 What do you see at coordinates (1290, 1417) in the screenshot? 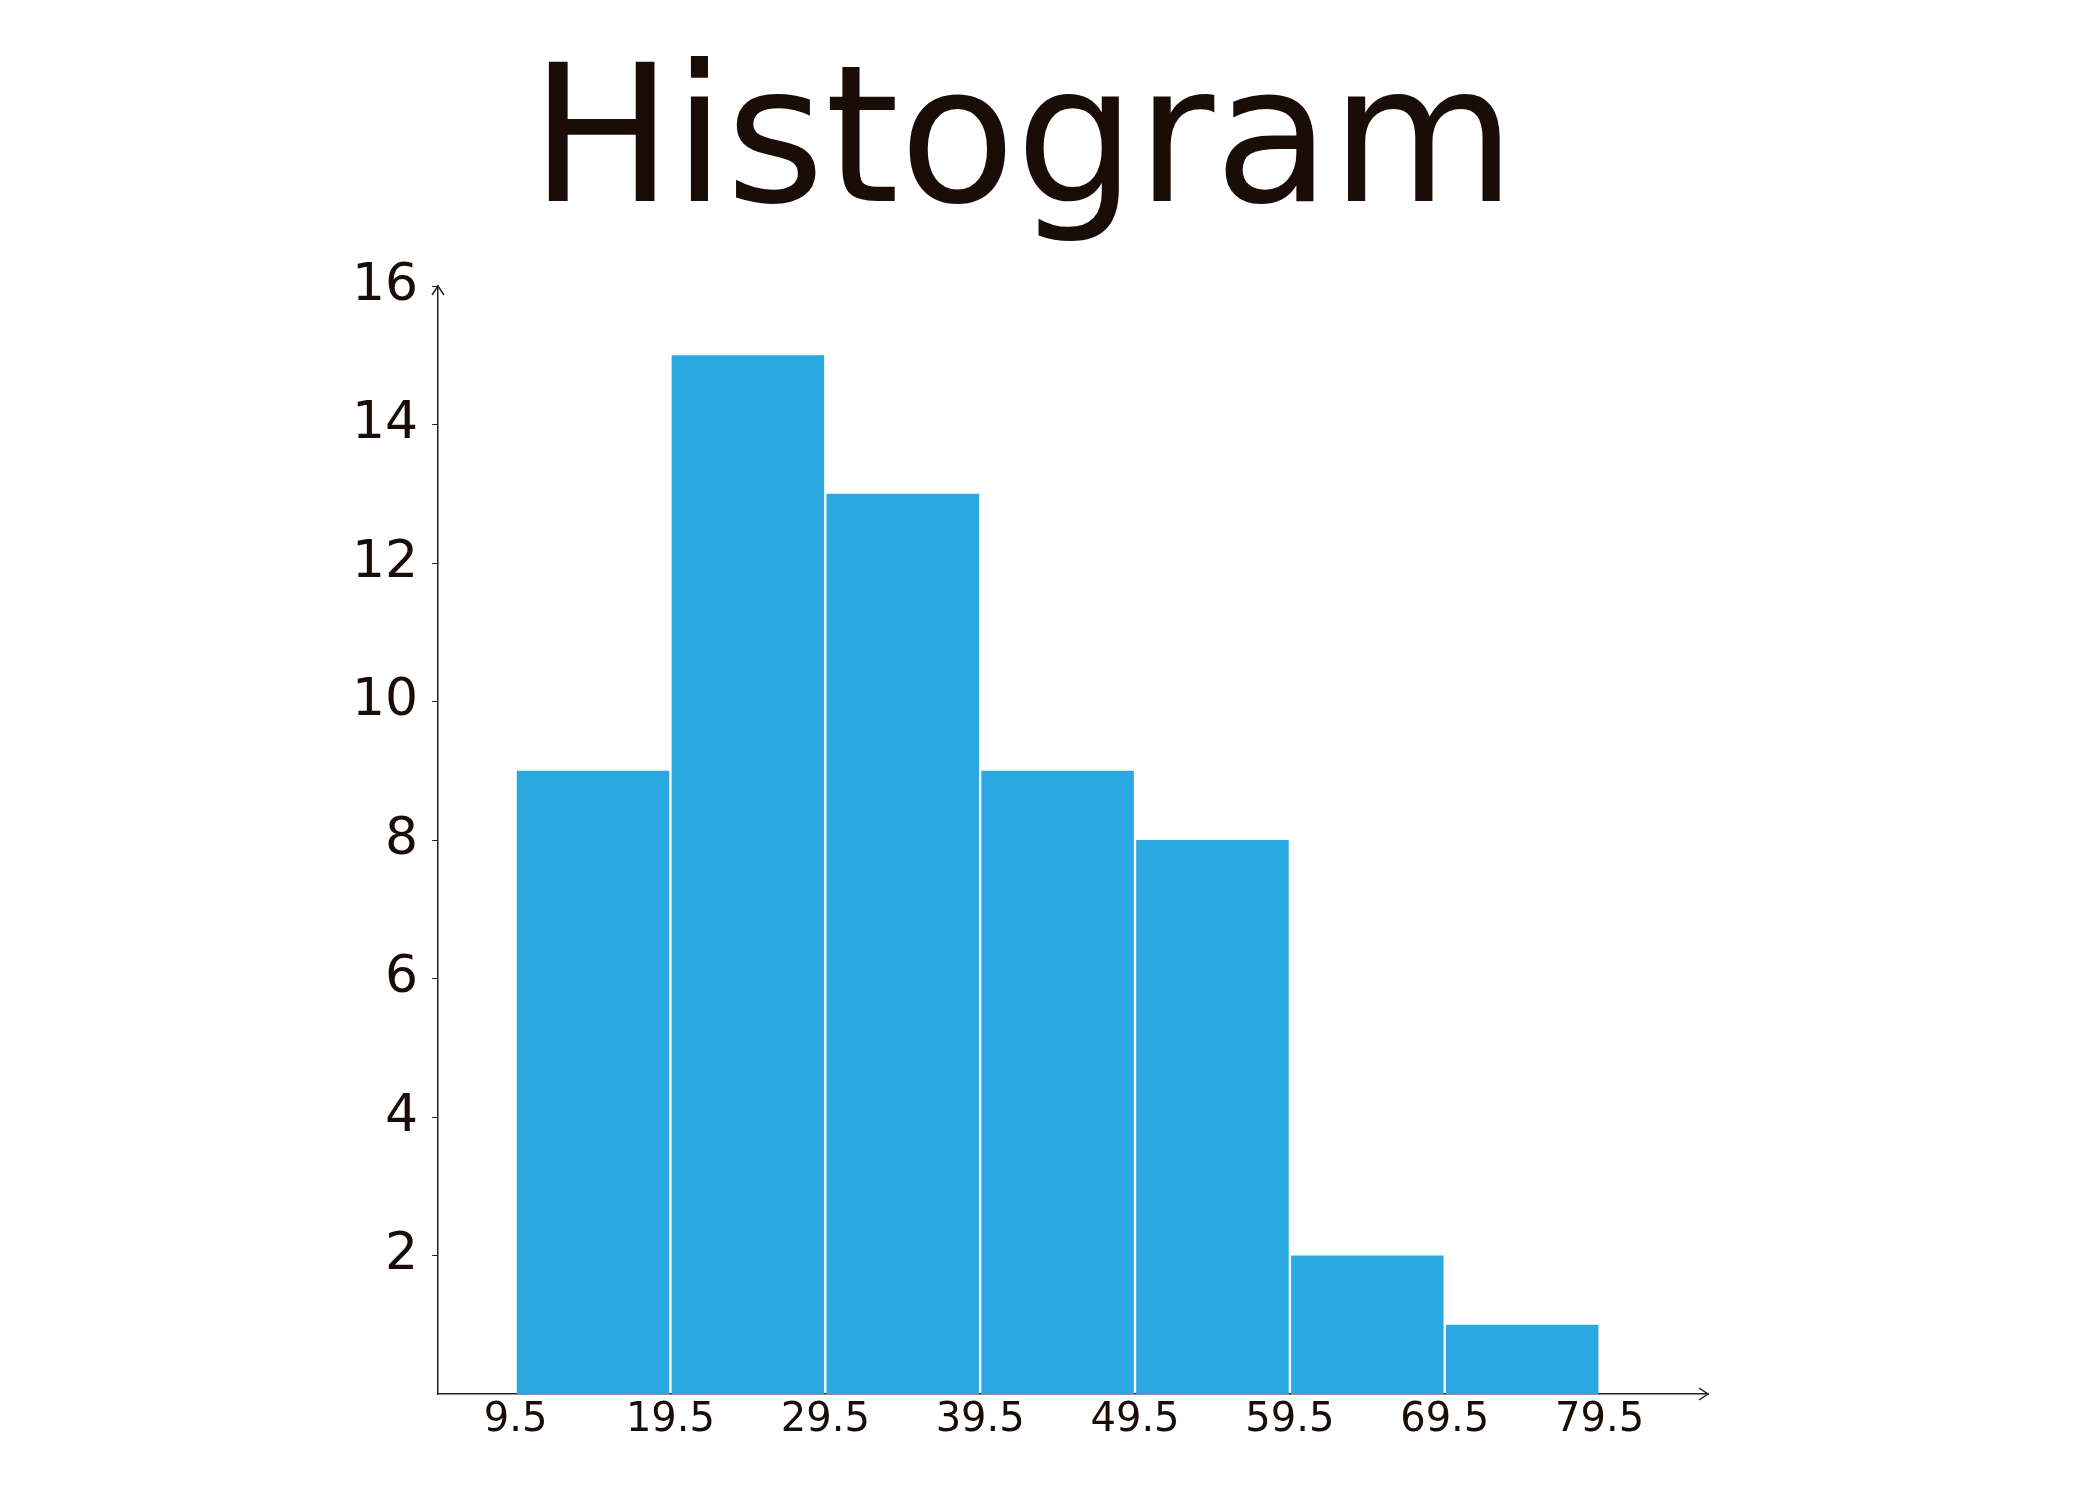
I see `x-tick-label: 59.5` at bounding box center [1290, 1417].